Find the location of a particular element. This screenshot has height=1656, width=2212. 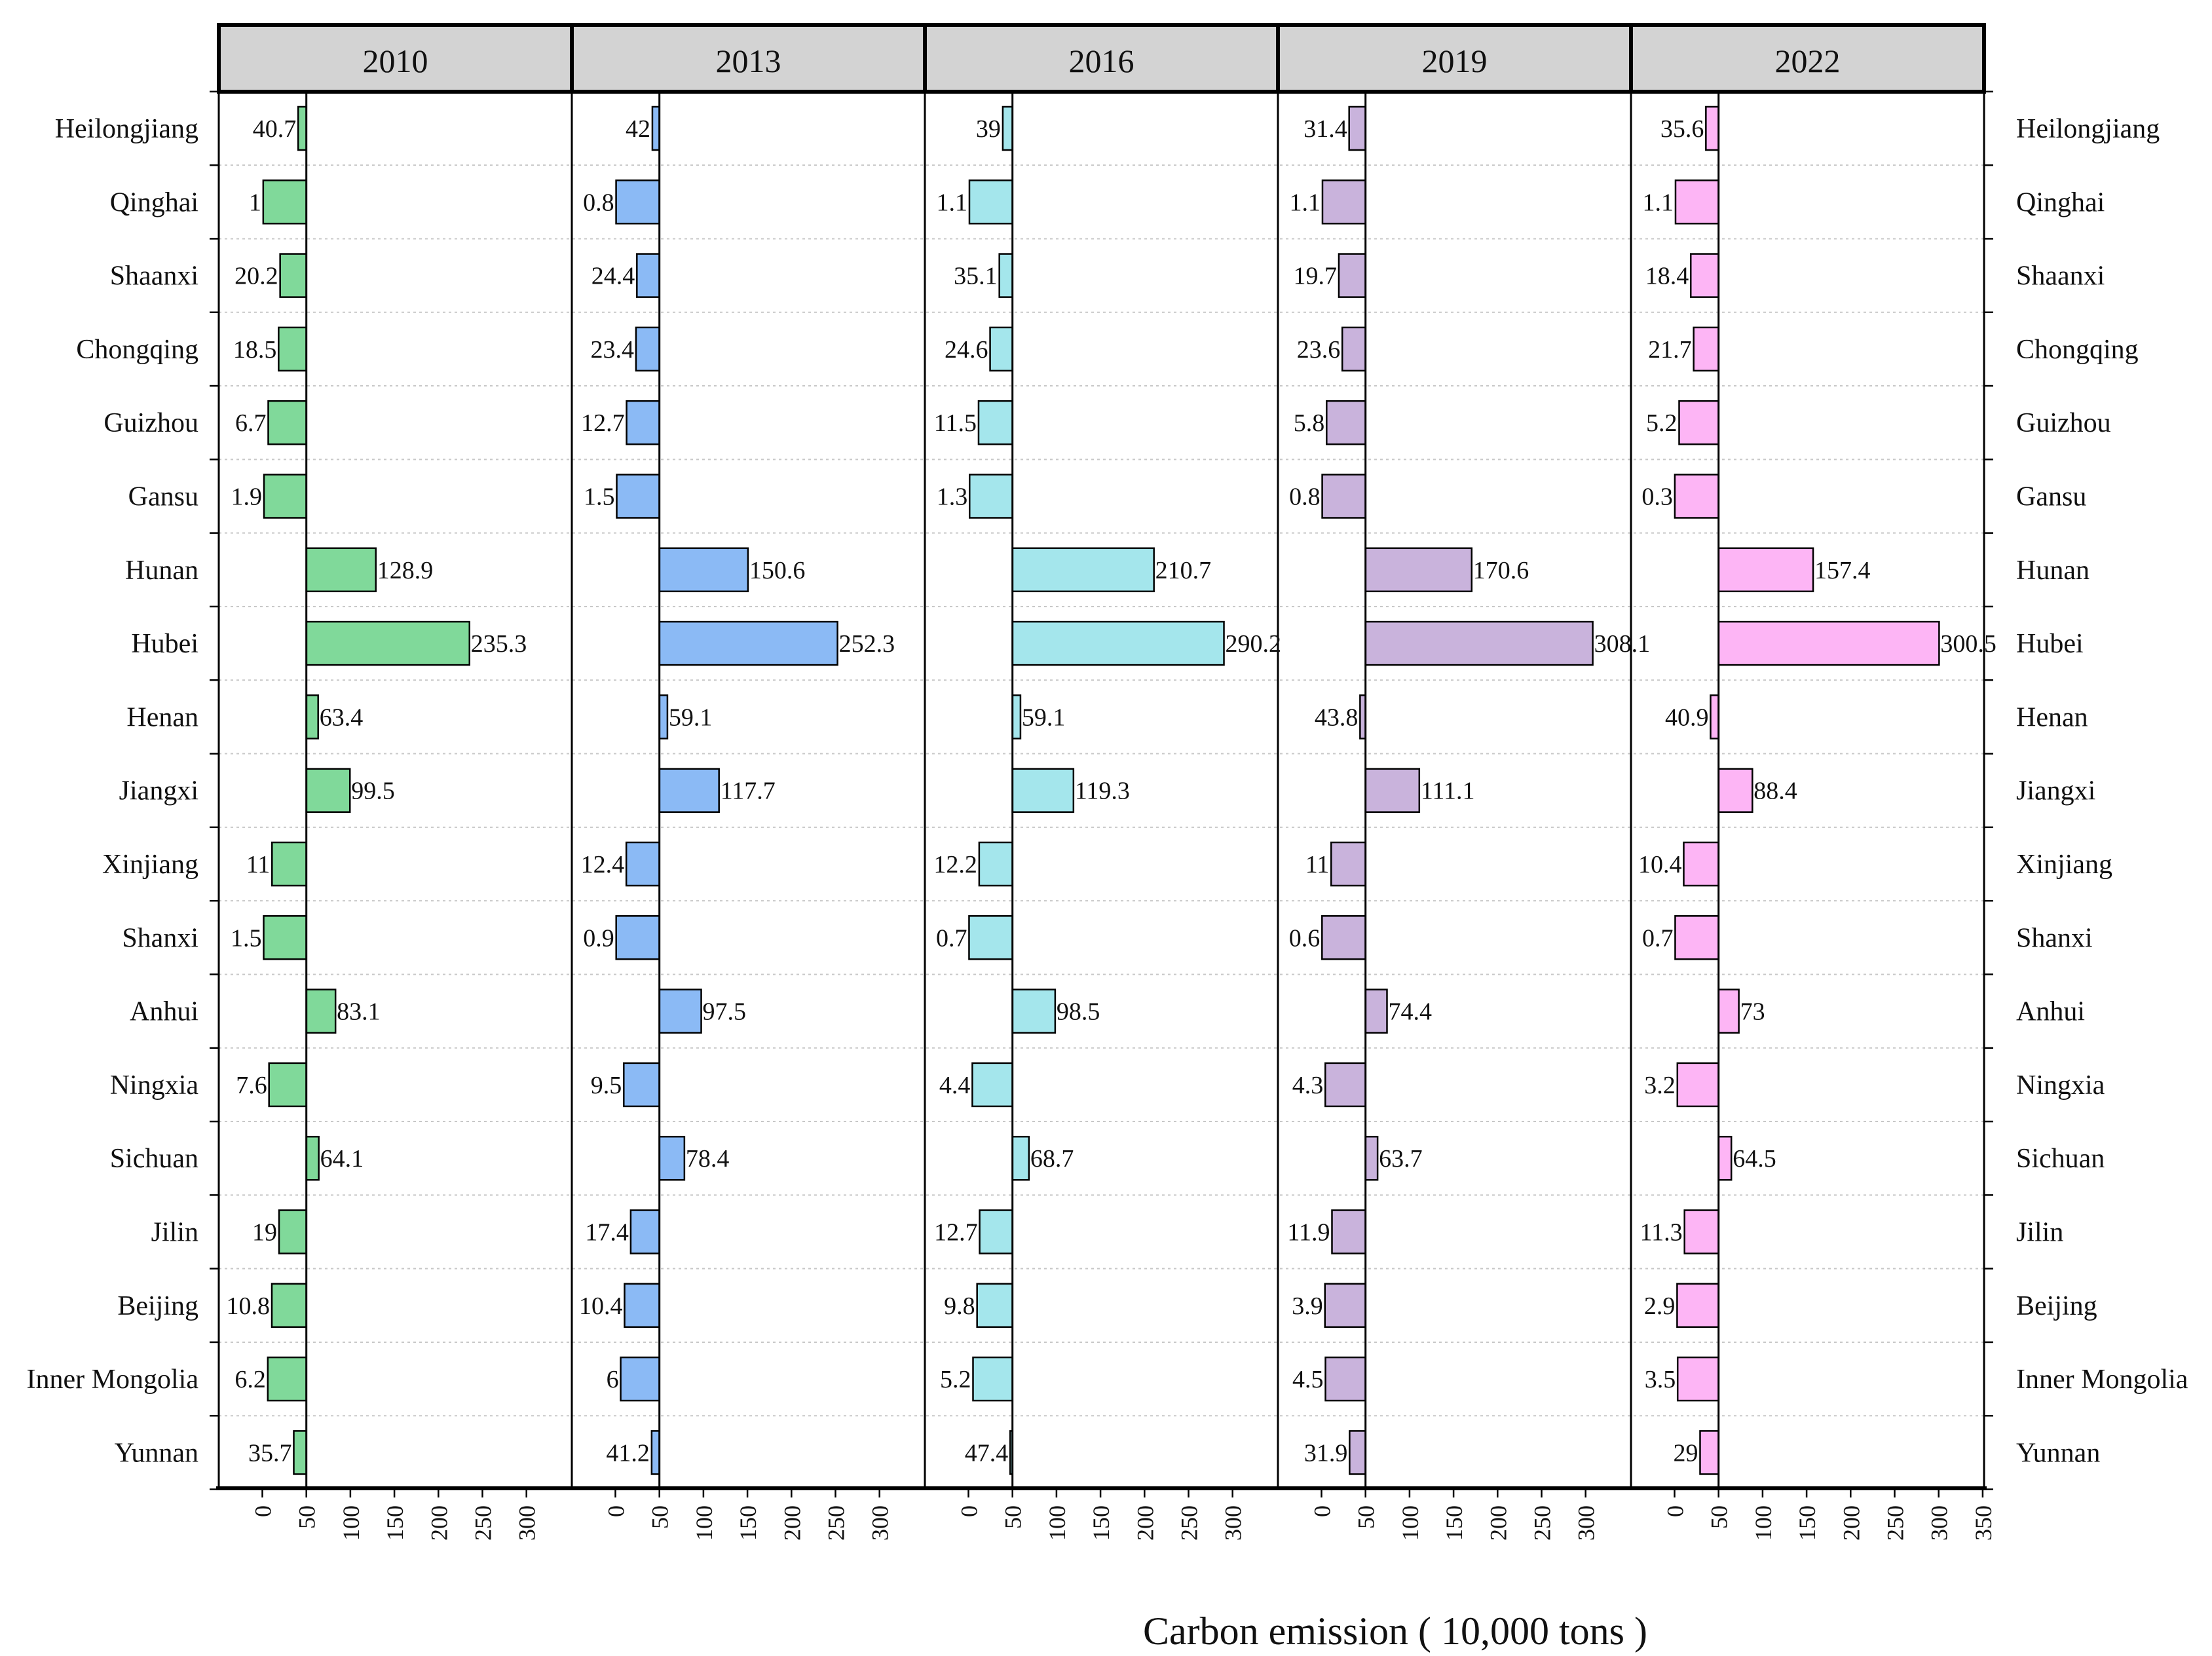

bar-2019-anhui is located at coordinates (1376, 1011).